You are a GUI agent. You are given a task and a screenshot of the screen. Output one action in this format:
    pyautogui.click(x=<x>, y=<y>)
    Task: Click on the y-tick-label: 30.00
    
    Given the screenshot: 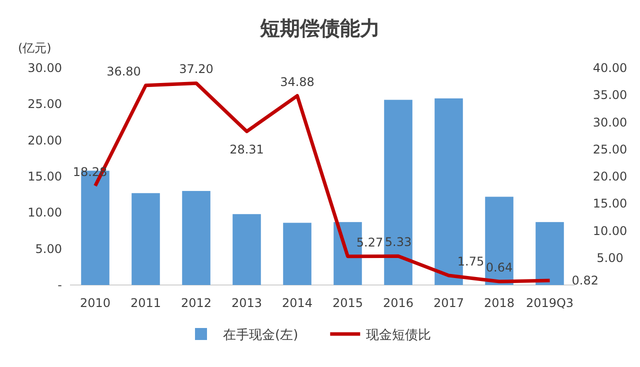 What is the action you would take?
    pyautogui.click(x=45, y=68)
    